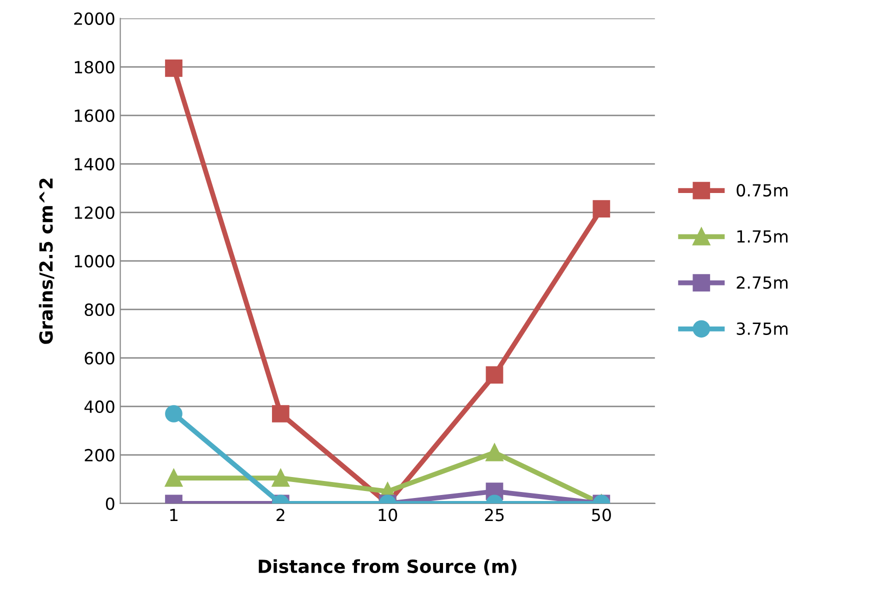 Image resolution: width=891 pixels, height=614 pixels. I want to click on y-tick-label: 1200, so click(94, 213).